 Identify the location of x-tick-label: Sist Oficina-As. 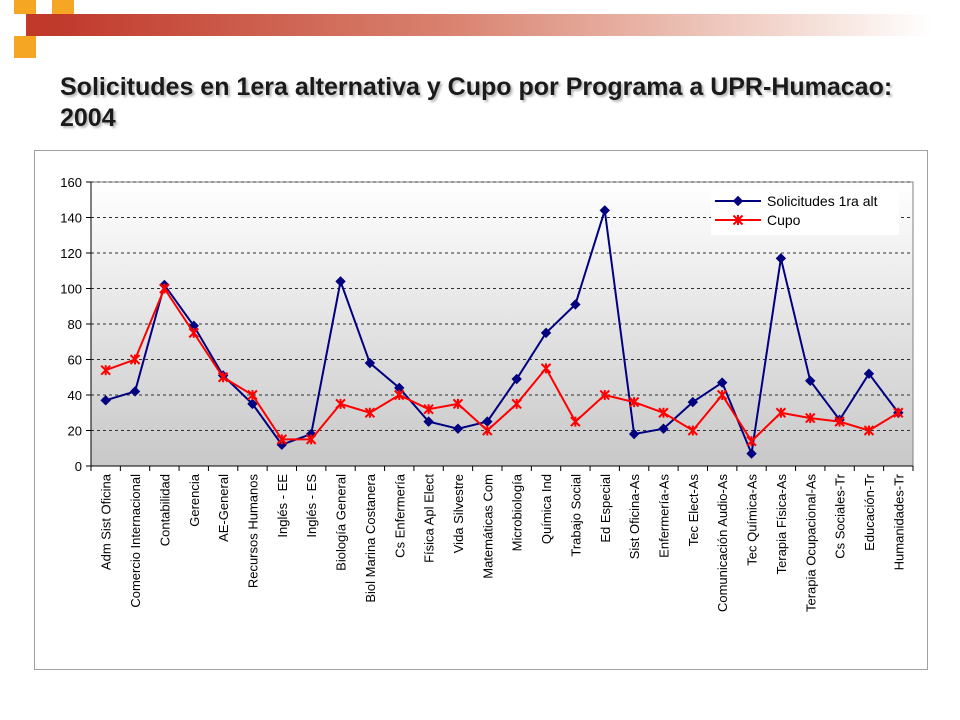
(634, 517).